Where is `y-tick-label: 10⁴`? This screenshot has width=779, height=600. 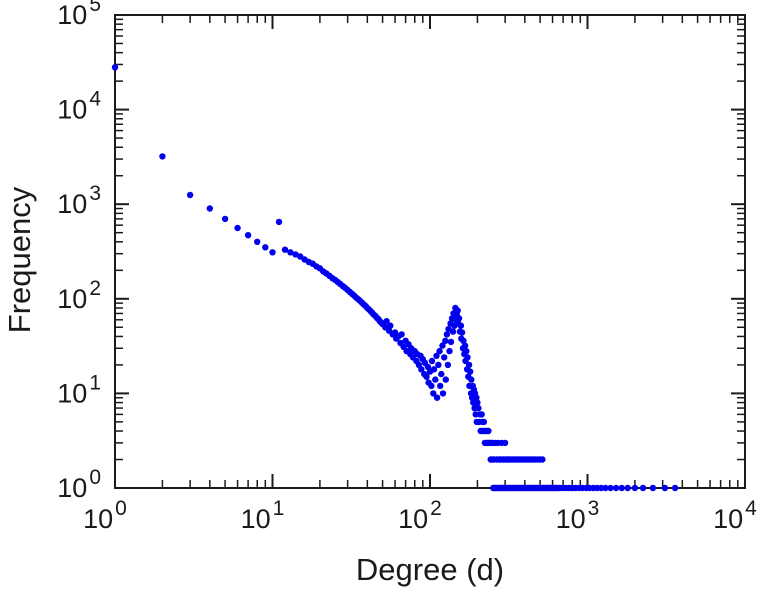 y-tick-label: 10⁴ is located at coordinates (79, 106).